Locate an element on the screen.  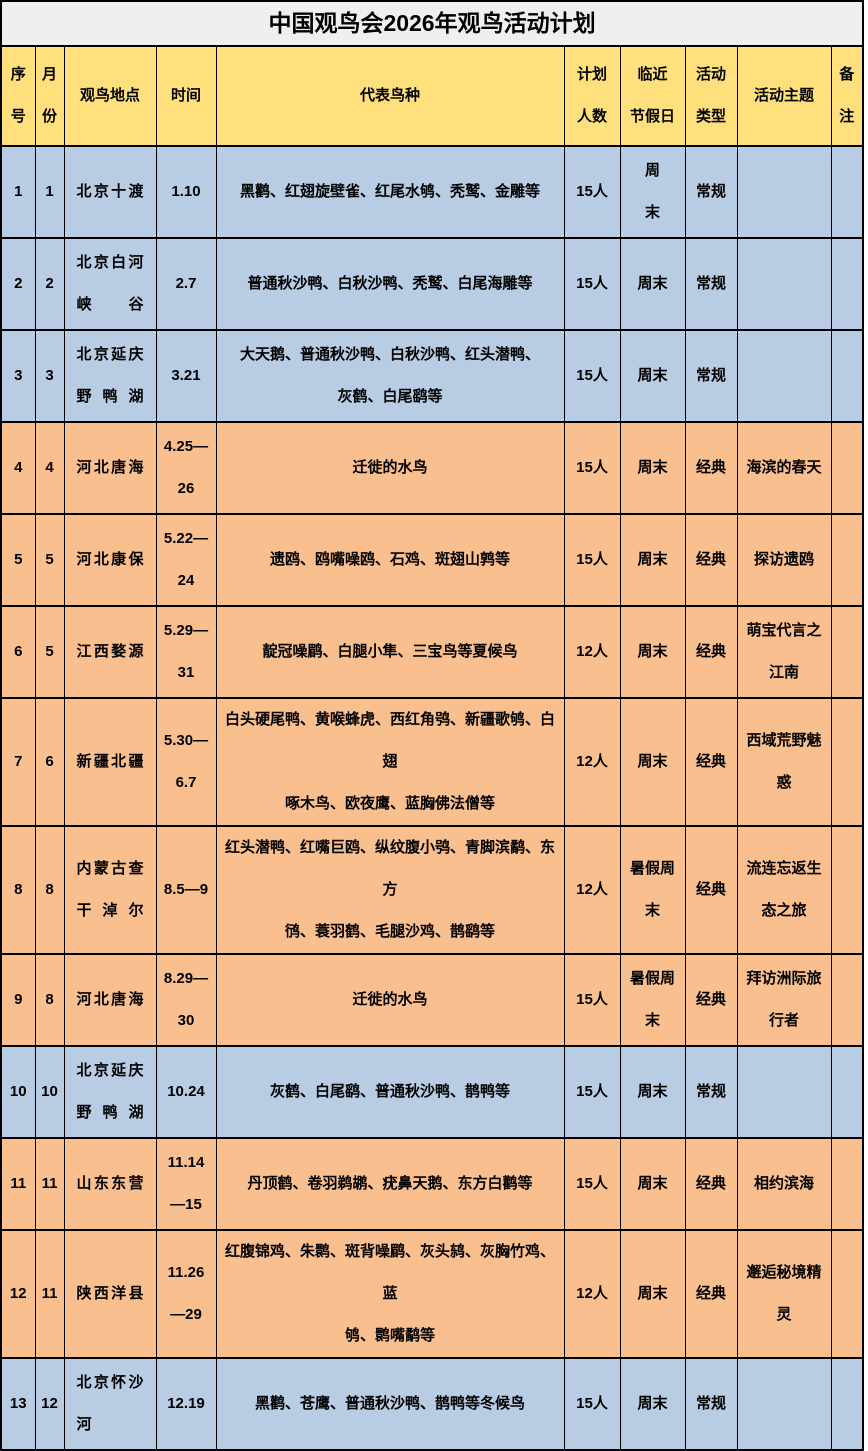
table-row: 2 2 北京白河 峡谷 2.7 普通秋沙鸭、白秋沙鸭、秃鹫、白尾海雕等 15人 周末 常规 is located at coordinates (432, 284).